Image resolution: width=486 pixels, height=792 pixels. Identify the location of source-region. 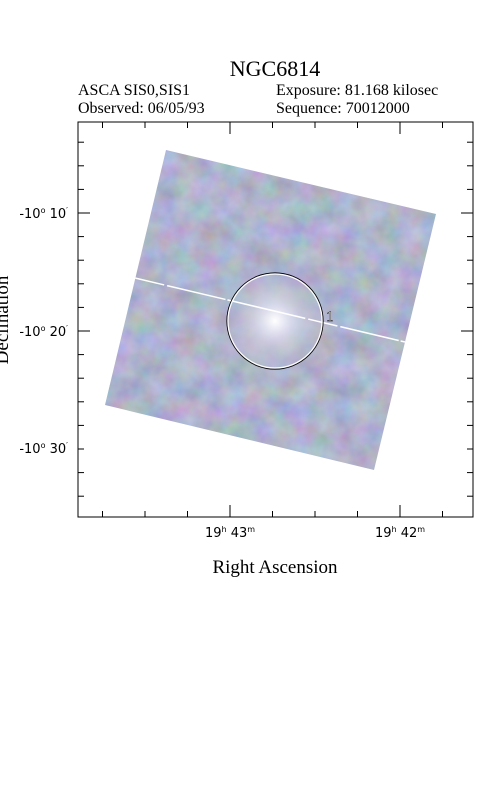
(275, 321).